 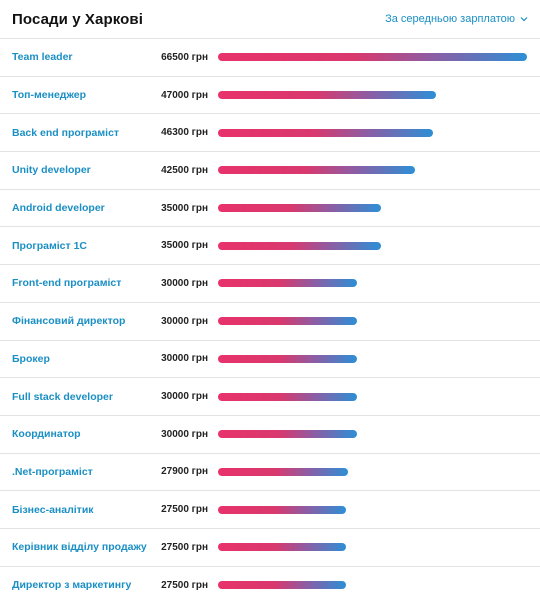 I want to click on table-row: Фінансовий директор 30000 грн, so click(x=270, y=322).